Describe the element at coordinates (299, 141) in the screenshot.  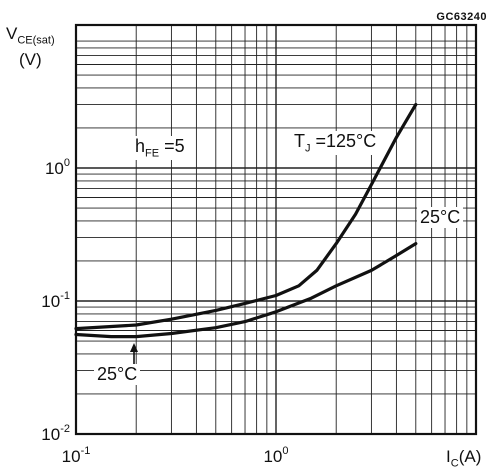
I see `tj-symbol: T` at that location.